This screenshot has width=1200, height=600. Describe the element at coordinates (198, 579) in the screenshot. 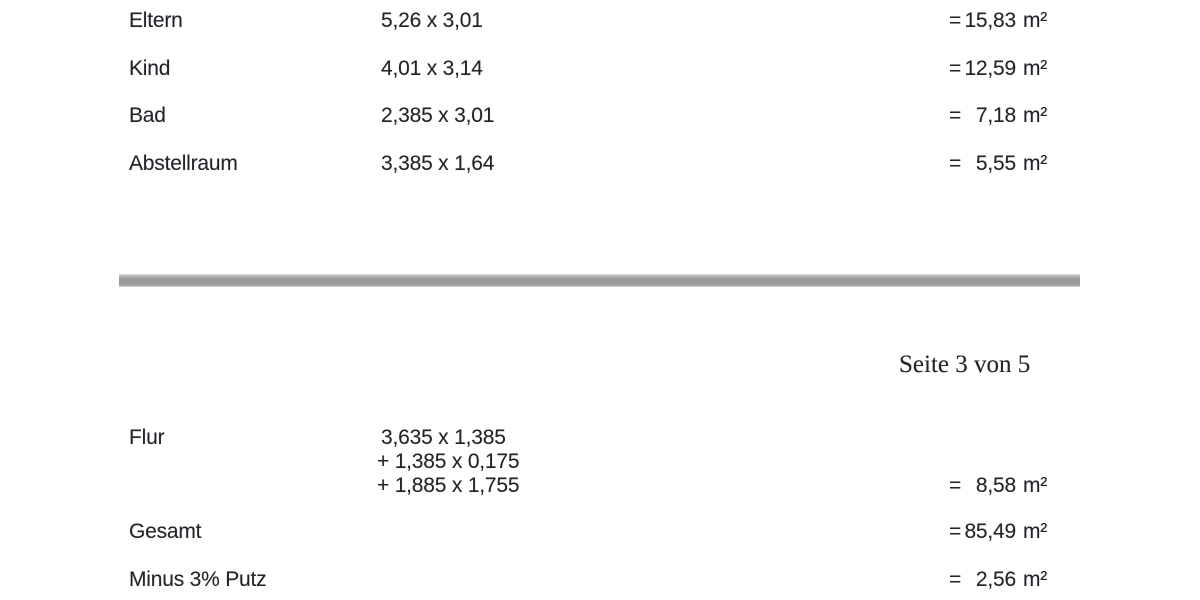

I see `deduction-label: Minus 3% Putz` at that location.